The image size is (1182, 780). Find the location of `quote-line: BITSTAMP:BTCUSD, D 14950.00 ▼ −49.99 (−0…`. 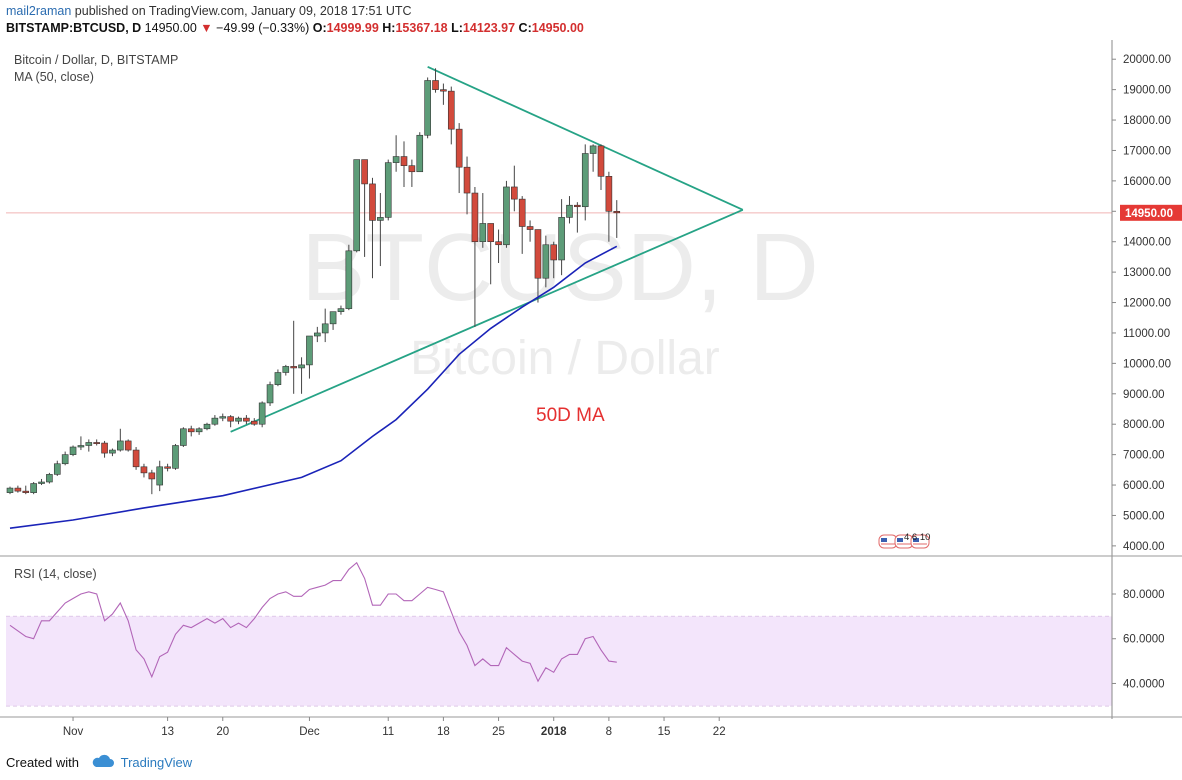

quote-line: BITSTAMP:BTCUSD, D 14950.00 ▼ −49.99 (−0… is located at coordinates (591, 28).